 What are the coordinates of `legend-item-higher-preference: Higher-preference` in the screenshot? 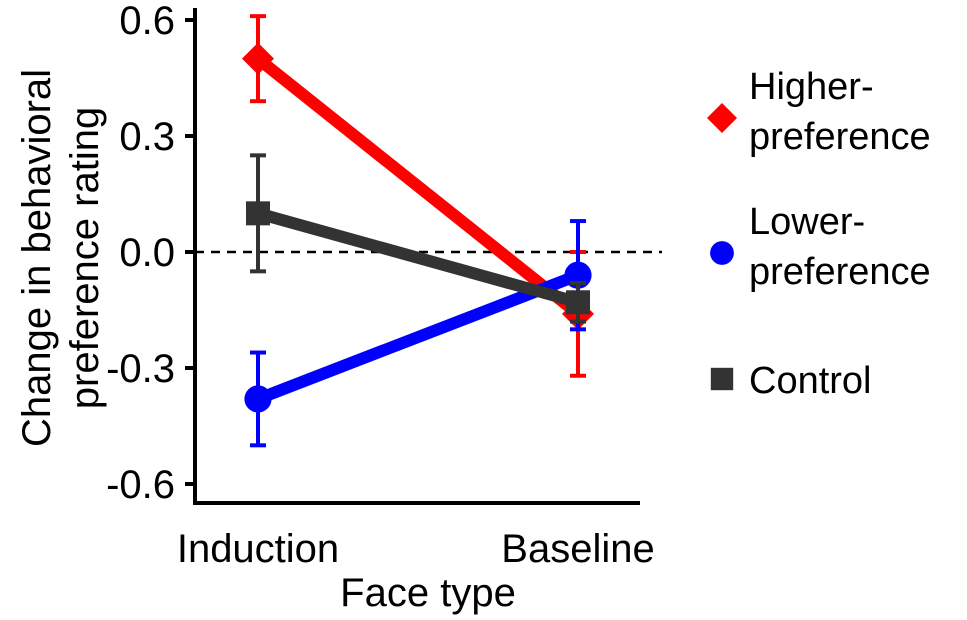 It's located at (819, 112).